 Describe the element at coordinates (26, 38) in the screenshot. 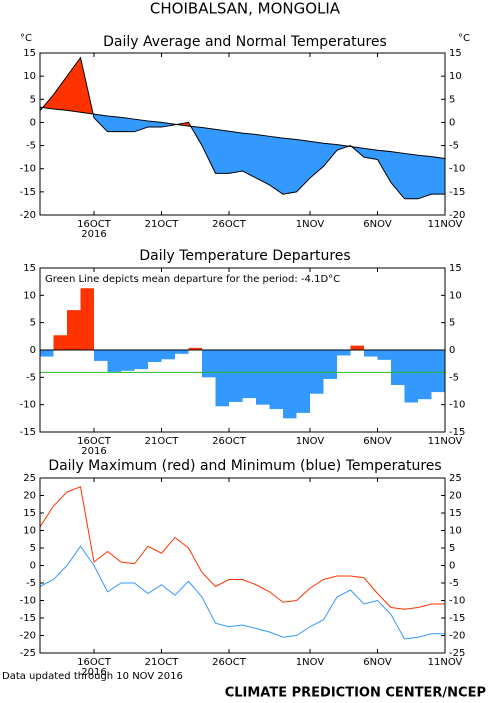

I see `y-unit-label: °C` at that location.